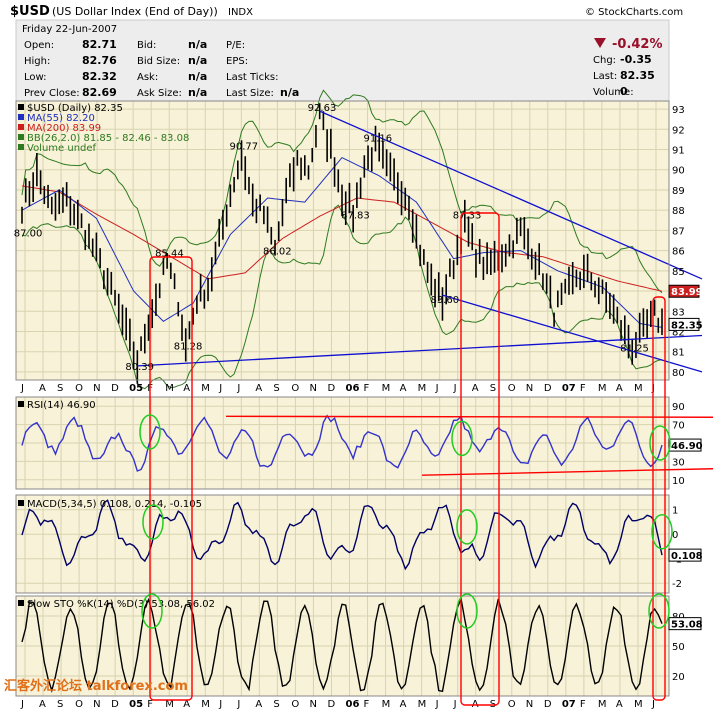 The image size is (713, 712). Describe the element at coordinates (678, 252) in the screenshot. I see `price-tick-label: 86` at that location.